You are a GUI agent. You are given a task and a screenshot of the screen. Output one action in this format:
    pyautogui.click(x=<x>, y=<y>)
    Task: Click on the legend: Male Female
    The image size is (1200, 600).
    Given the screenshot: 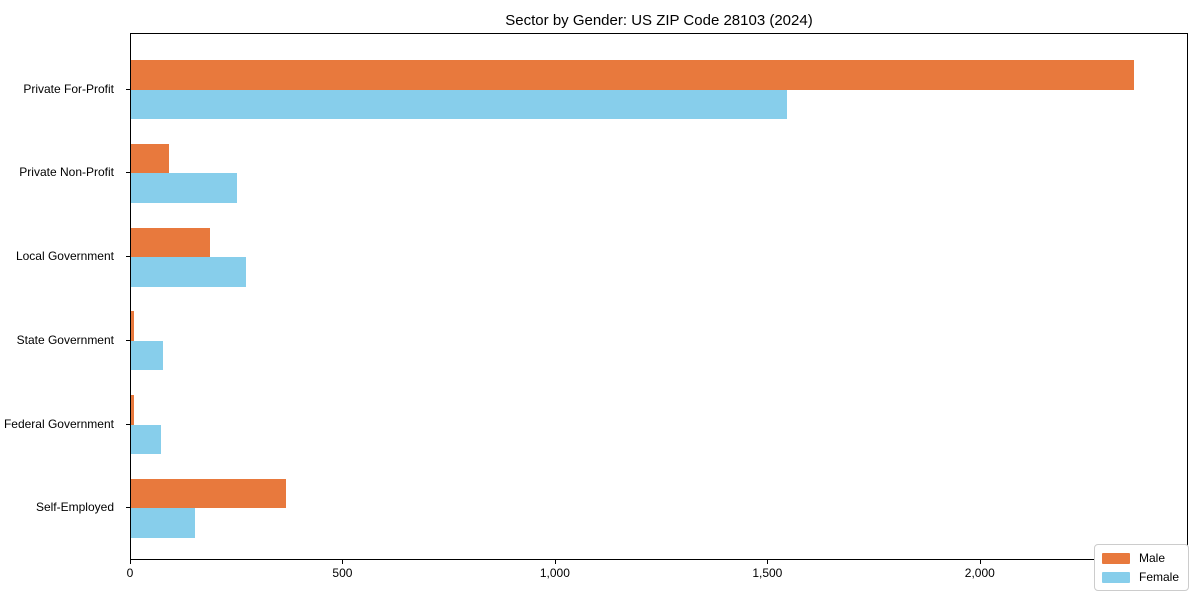 What is the action you would take?
    pyautogui.click(x=1141, y=567)
    